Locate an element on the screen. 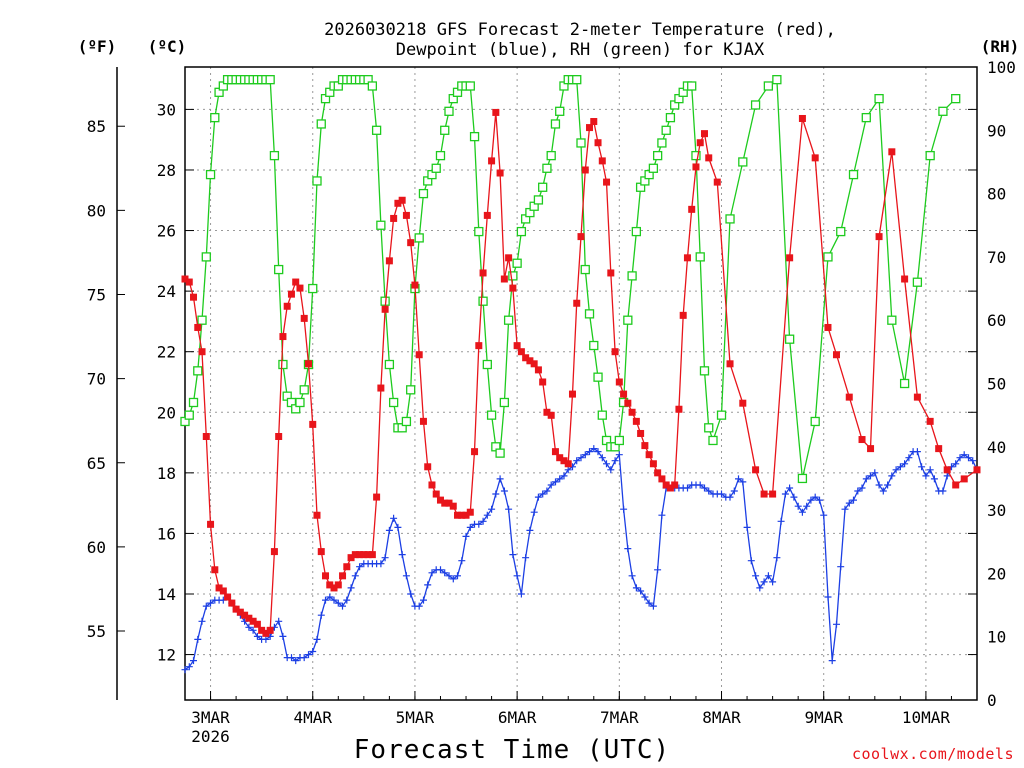 This screenshot has width=1024, height=768. fahrenheit-unit-label: (ºF) is located at coordinates (97, 46).